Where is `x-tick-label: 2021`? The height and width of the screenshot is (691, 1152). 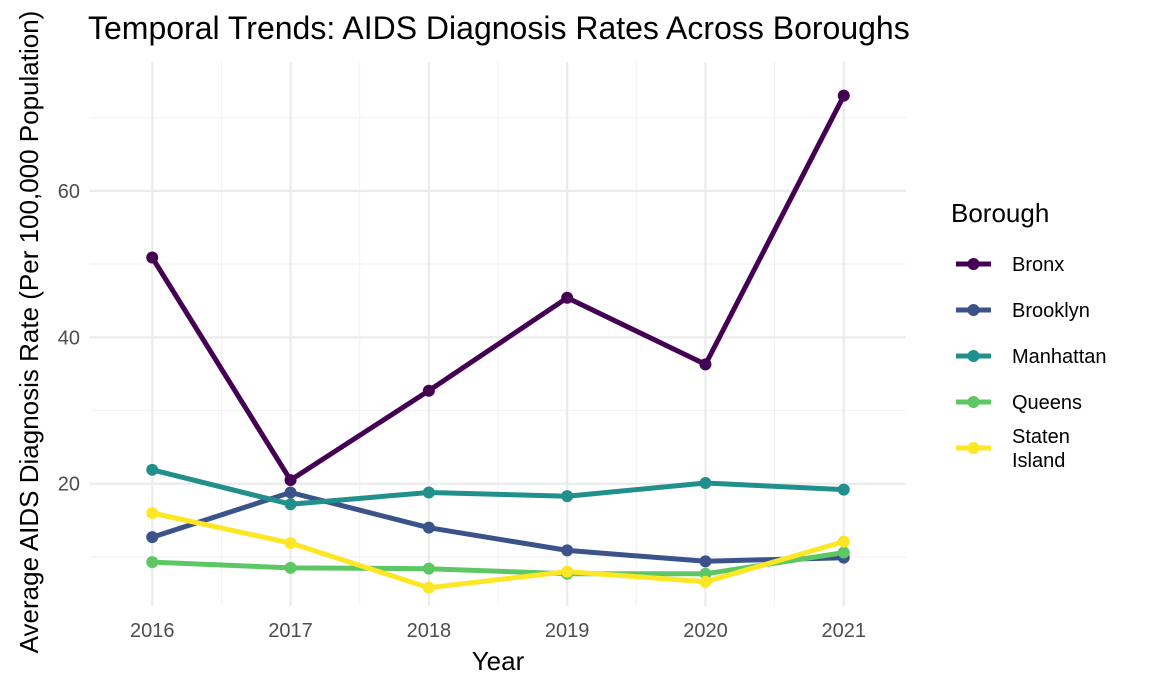 x-tick-label: 2021 is located at coordinates (844, 631).